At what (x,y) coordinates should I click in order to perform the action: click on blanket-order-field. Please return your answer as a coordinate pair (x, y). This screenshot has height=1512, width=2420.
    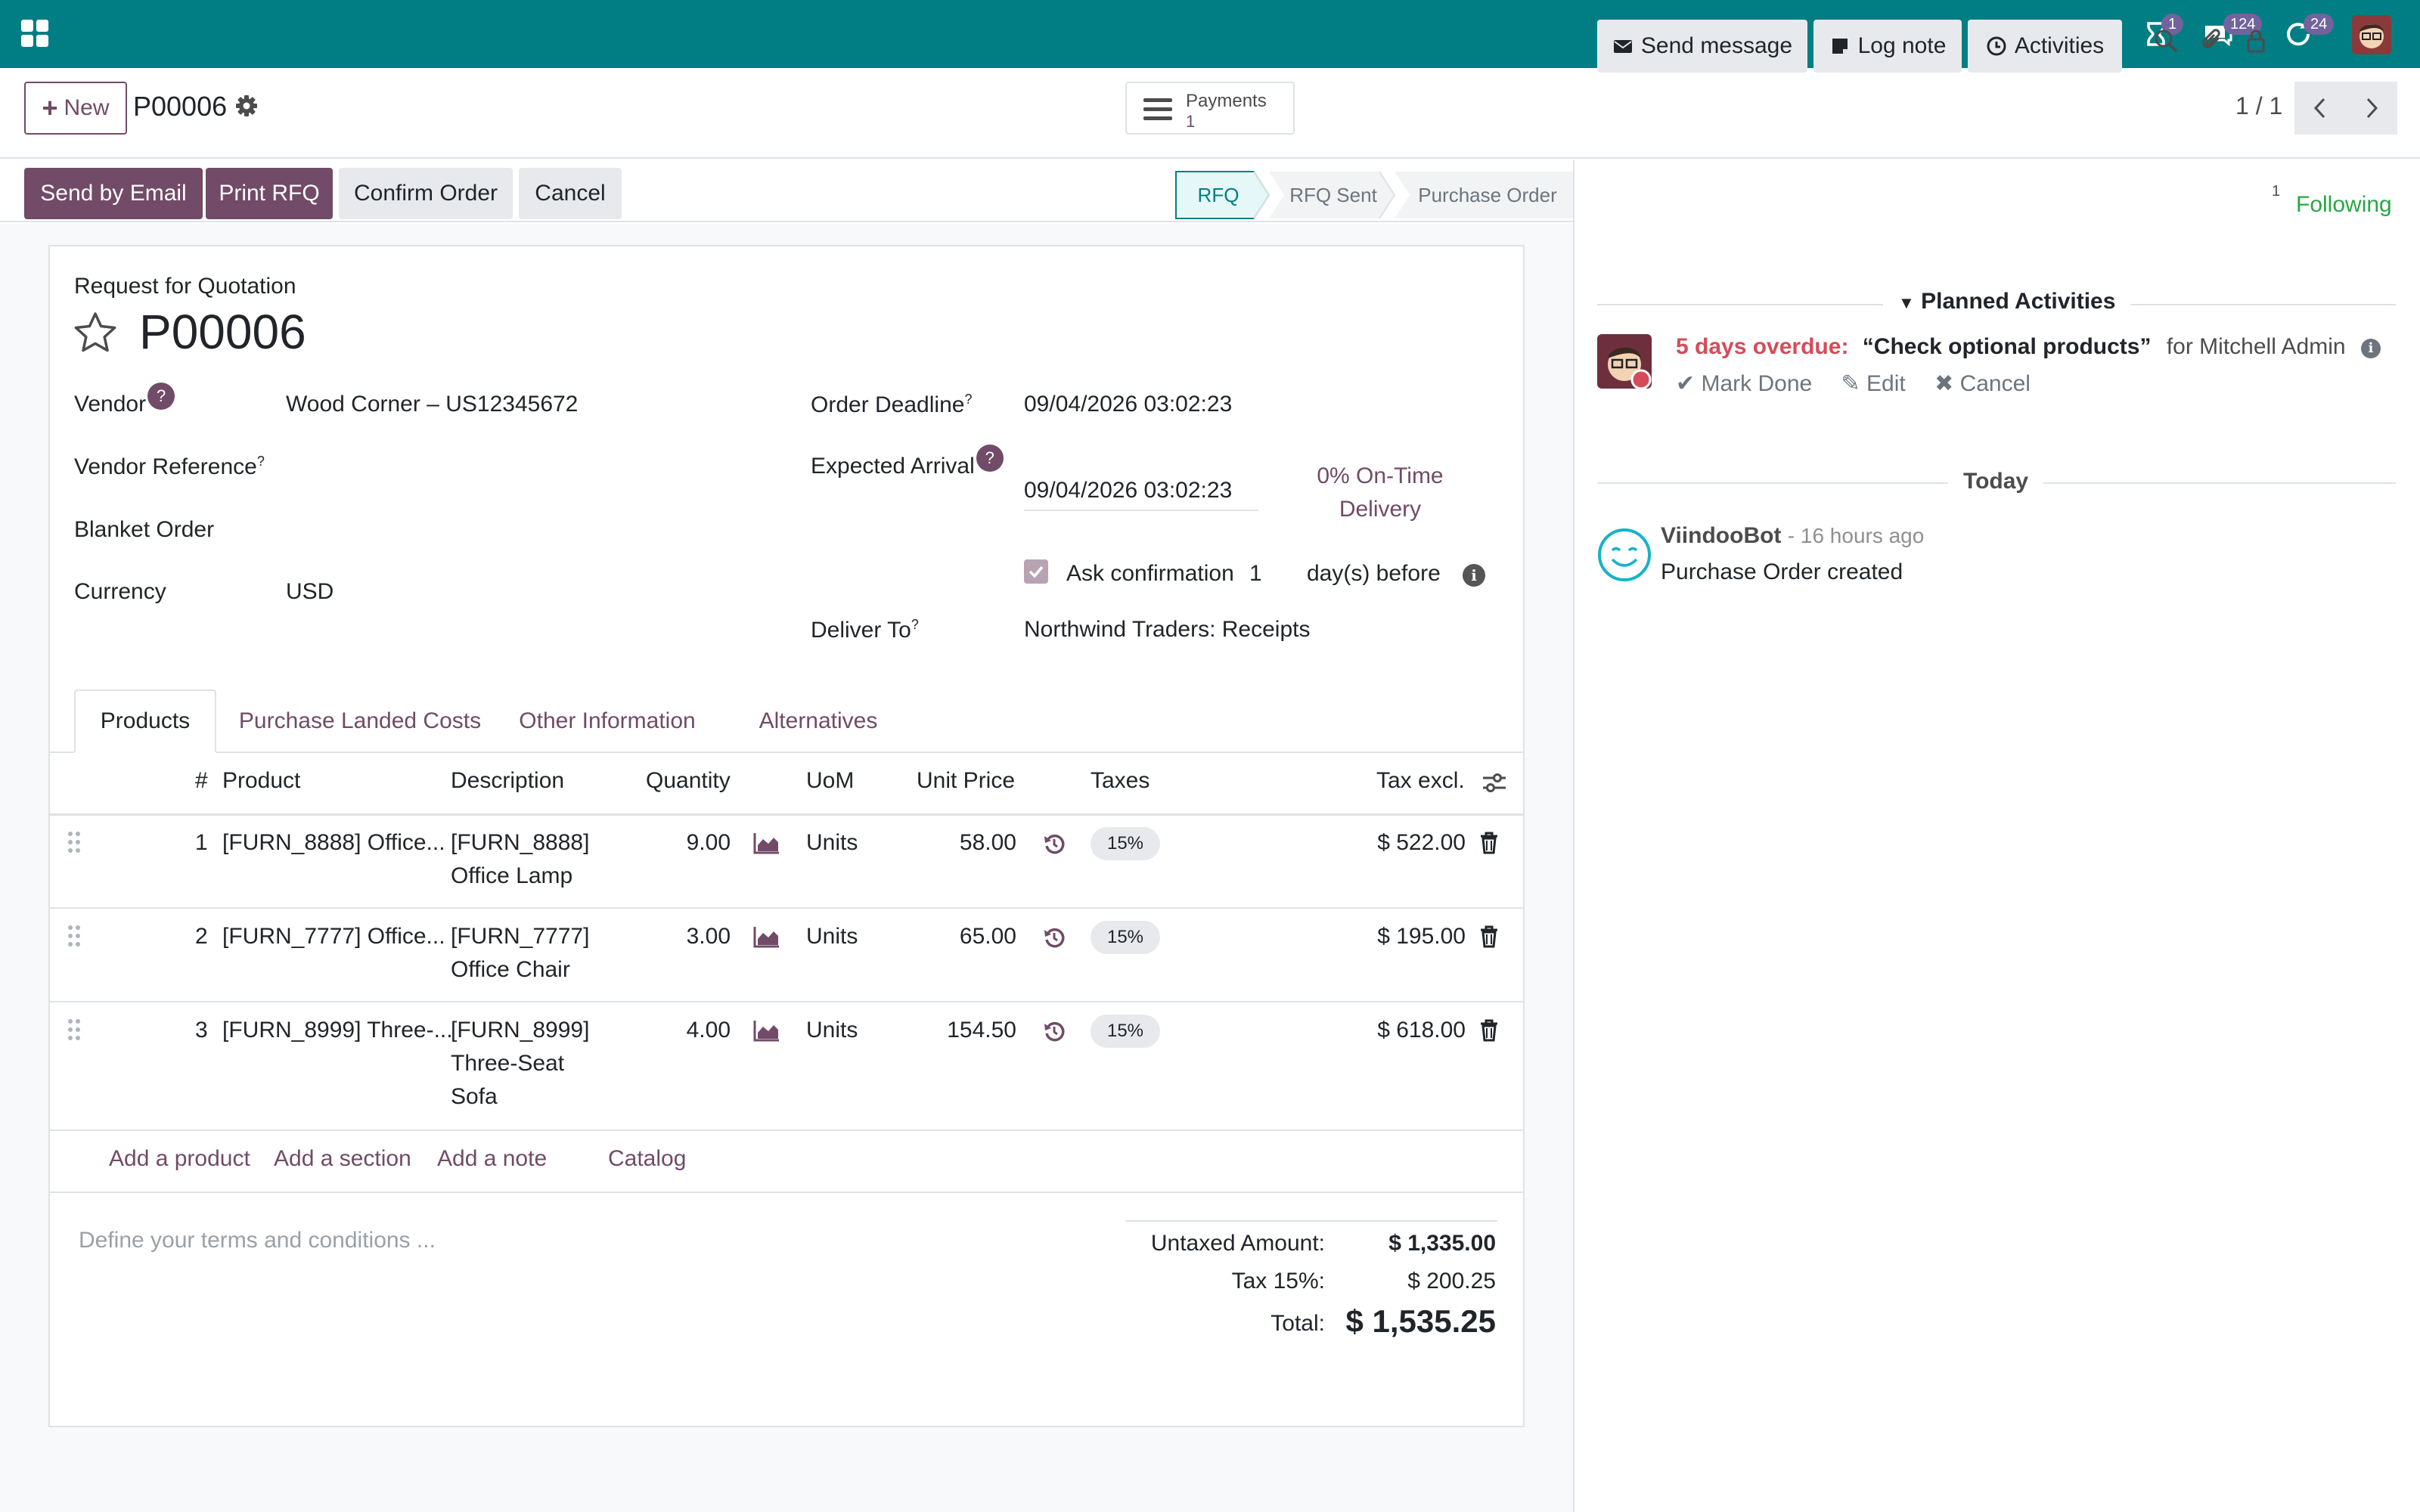
    Looking at the image, I should click on (513, 530).